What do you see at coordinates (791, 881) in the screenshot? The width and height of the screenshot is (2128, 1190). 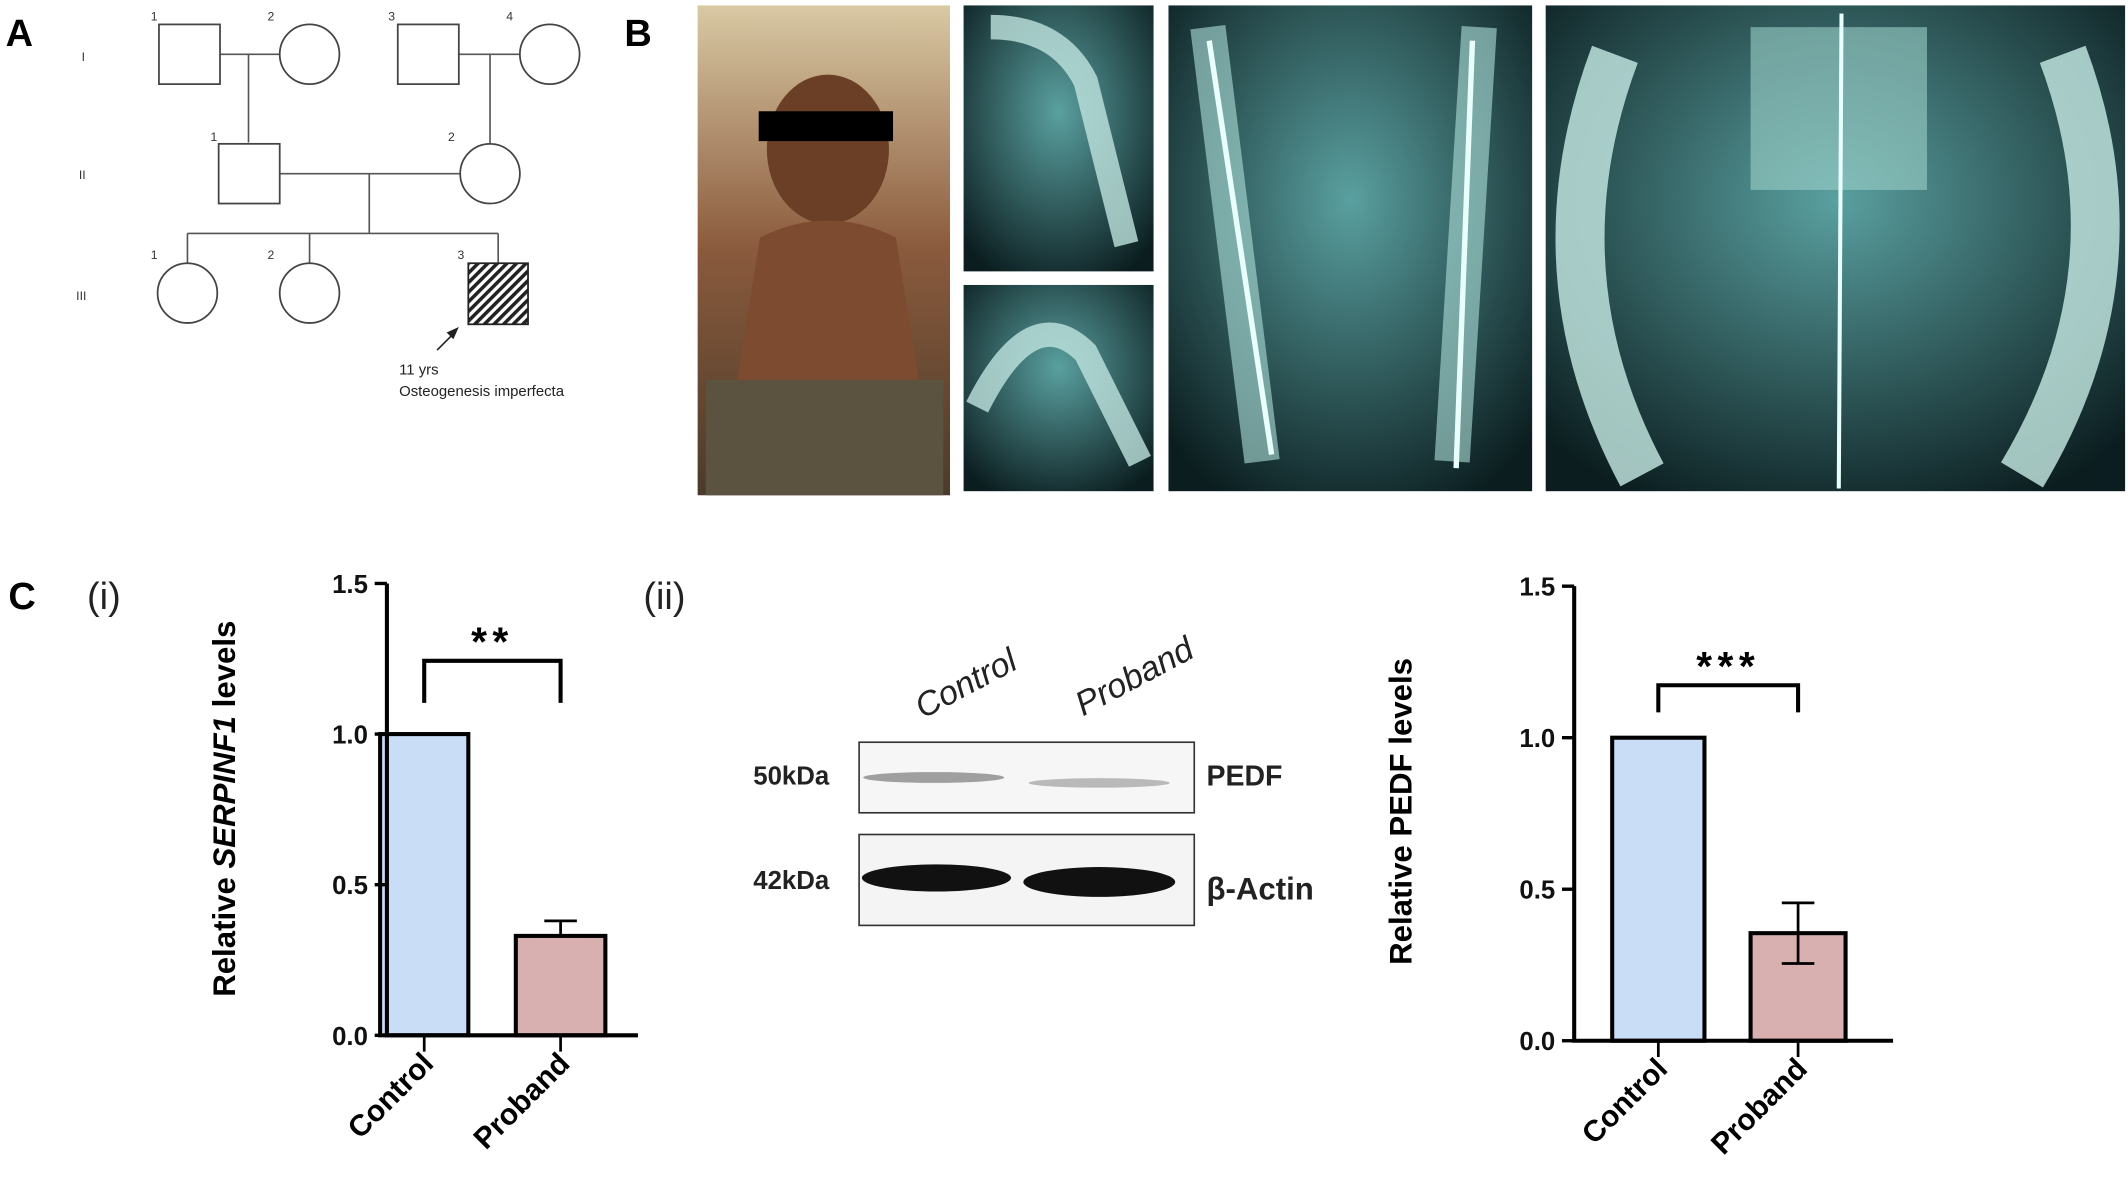 I see `marker-42kda: 42kDa` at bounding box center [791, 881].